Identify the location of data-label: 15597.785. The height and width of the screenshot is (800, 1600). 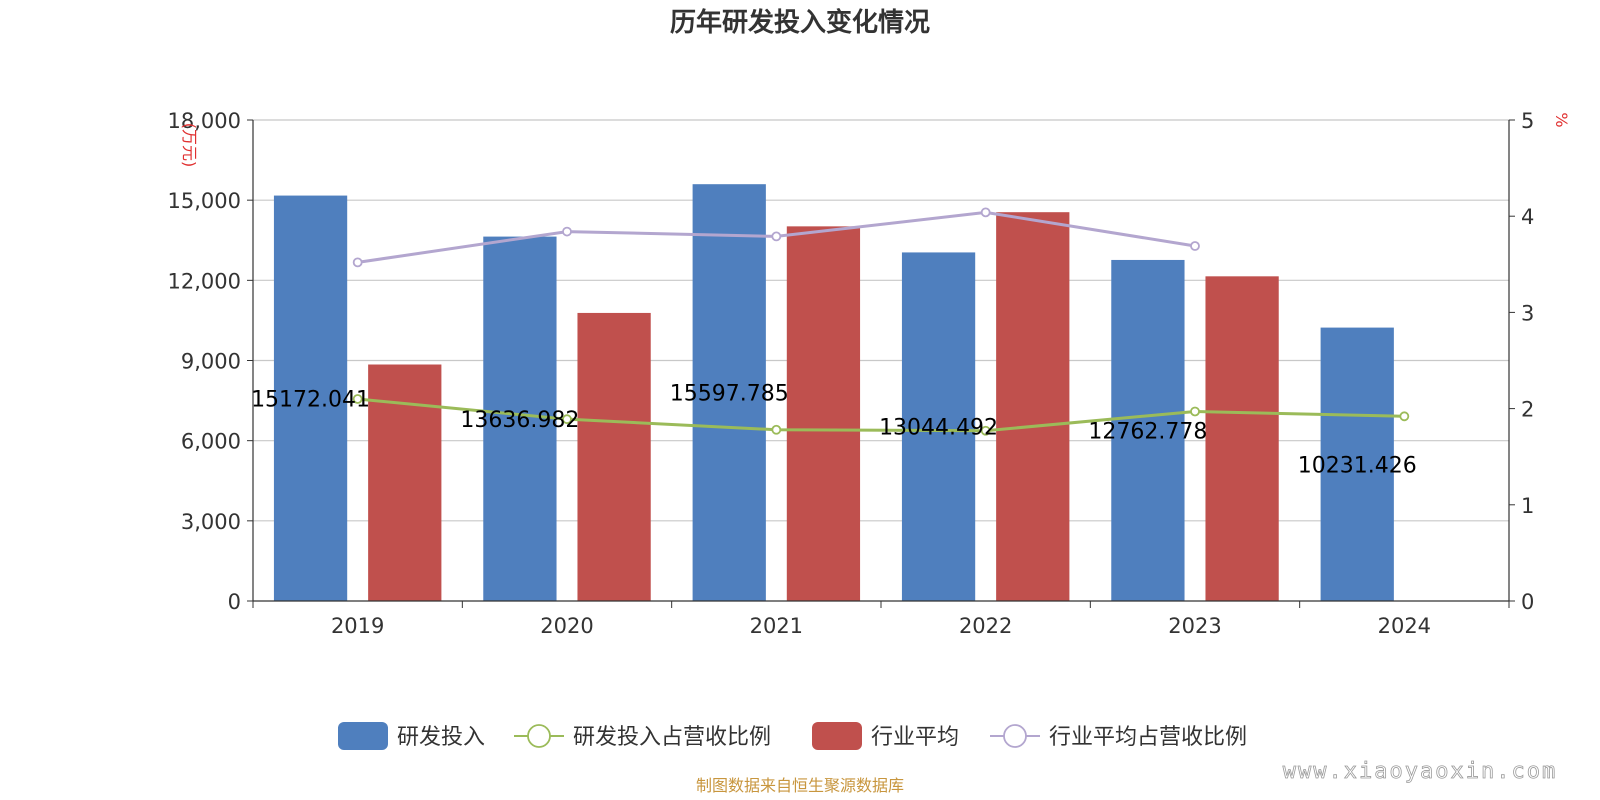
(729, 394).